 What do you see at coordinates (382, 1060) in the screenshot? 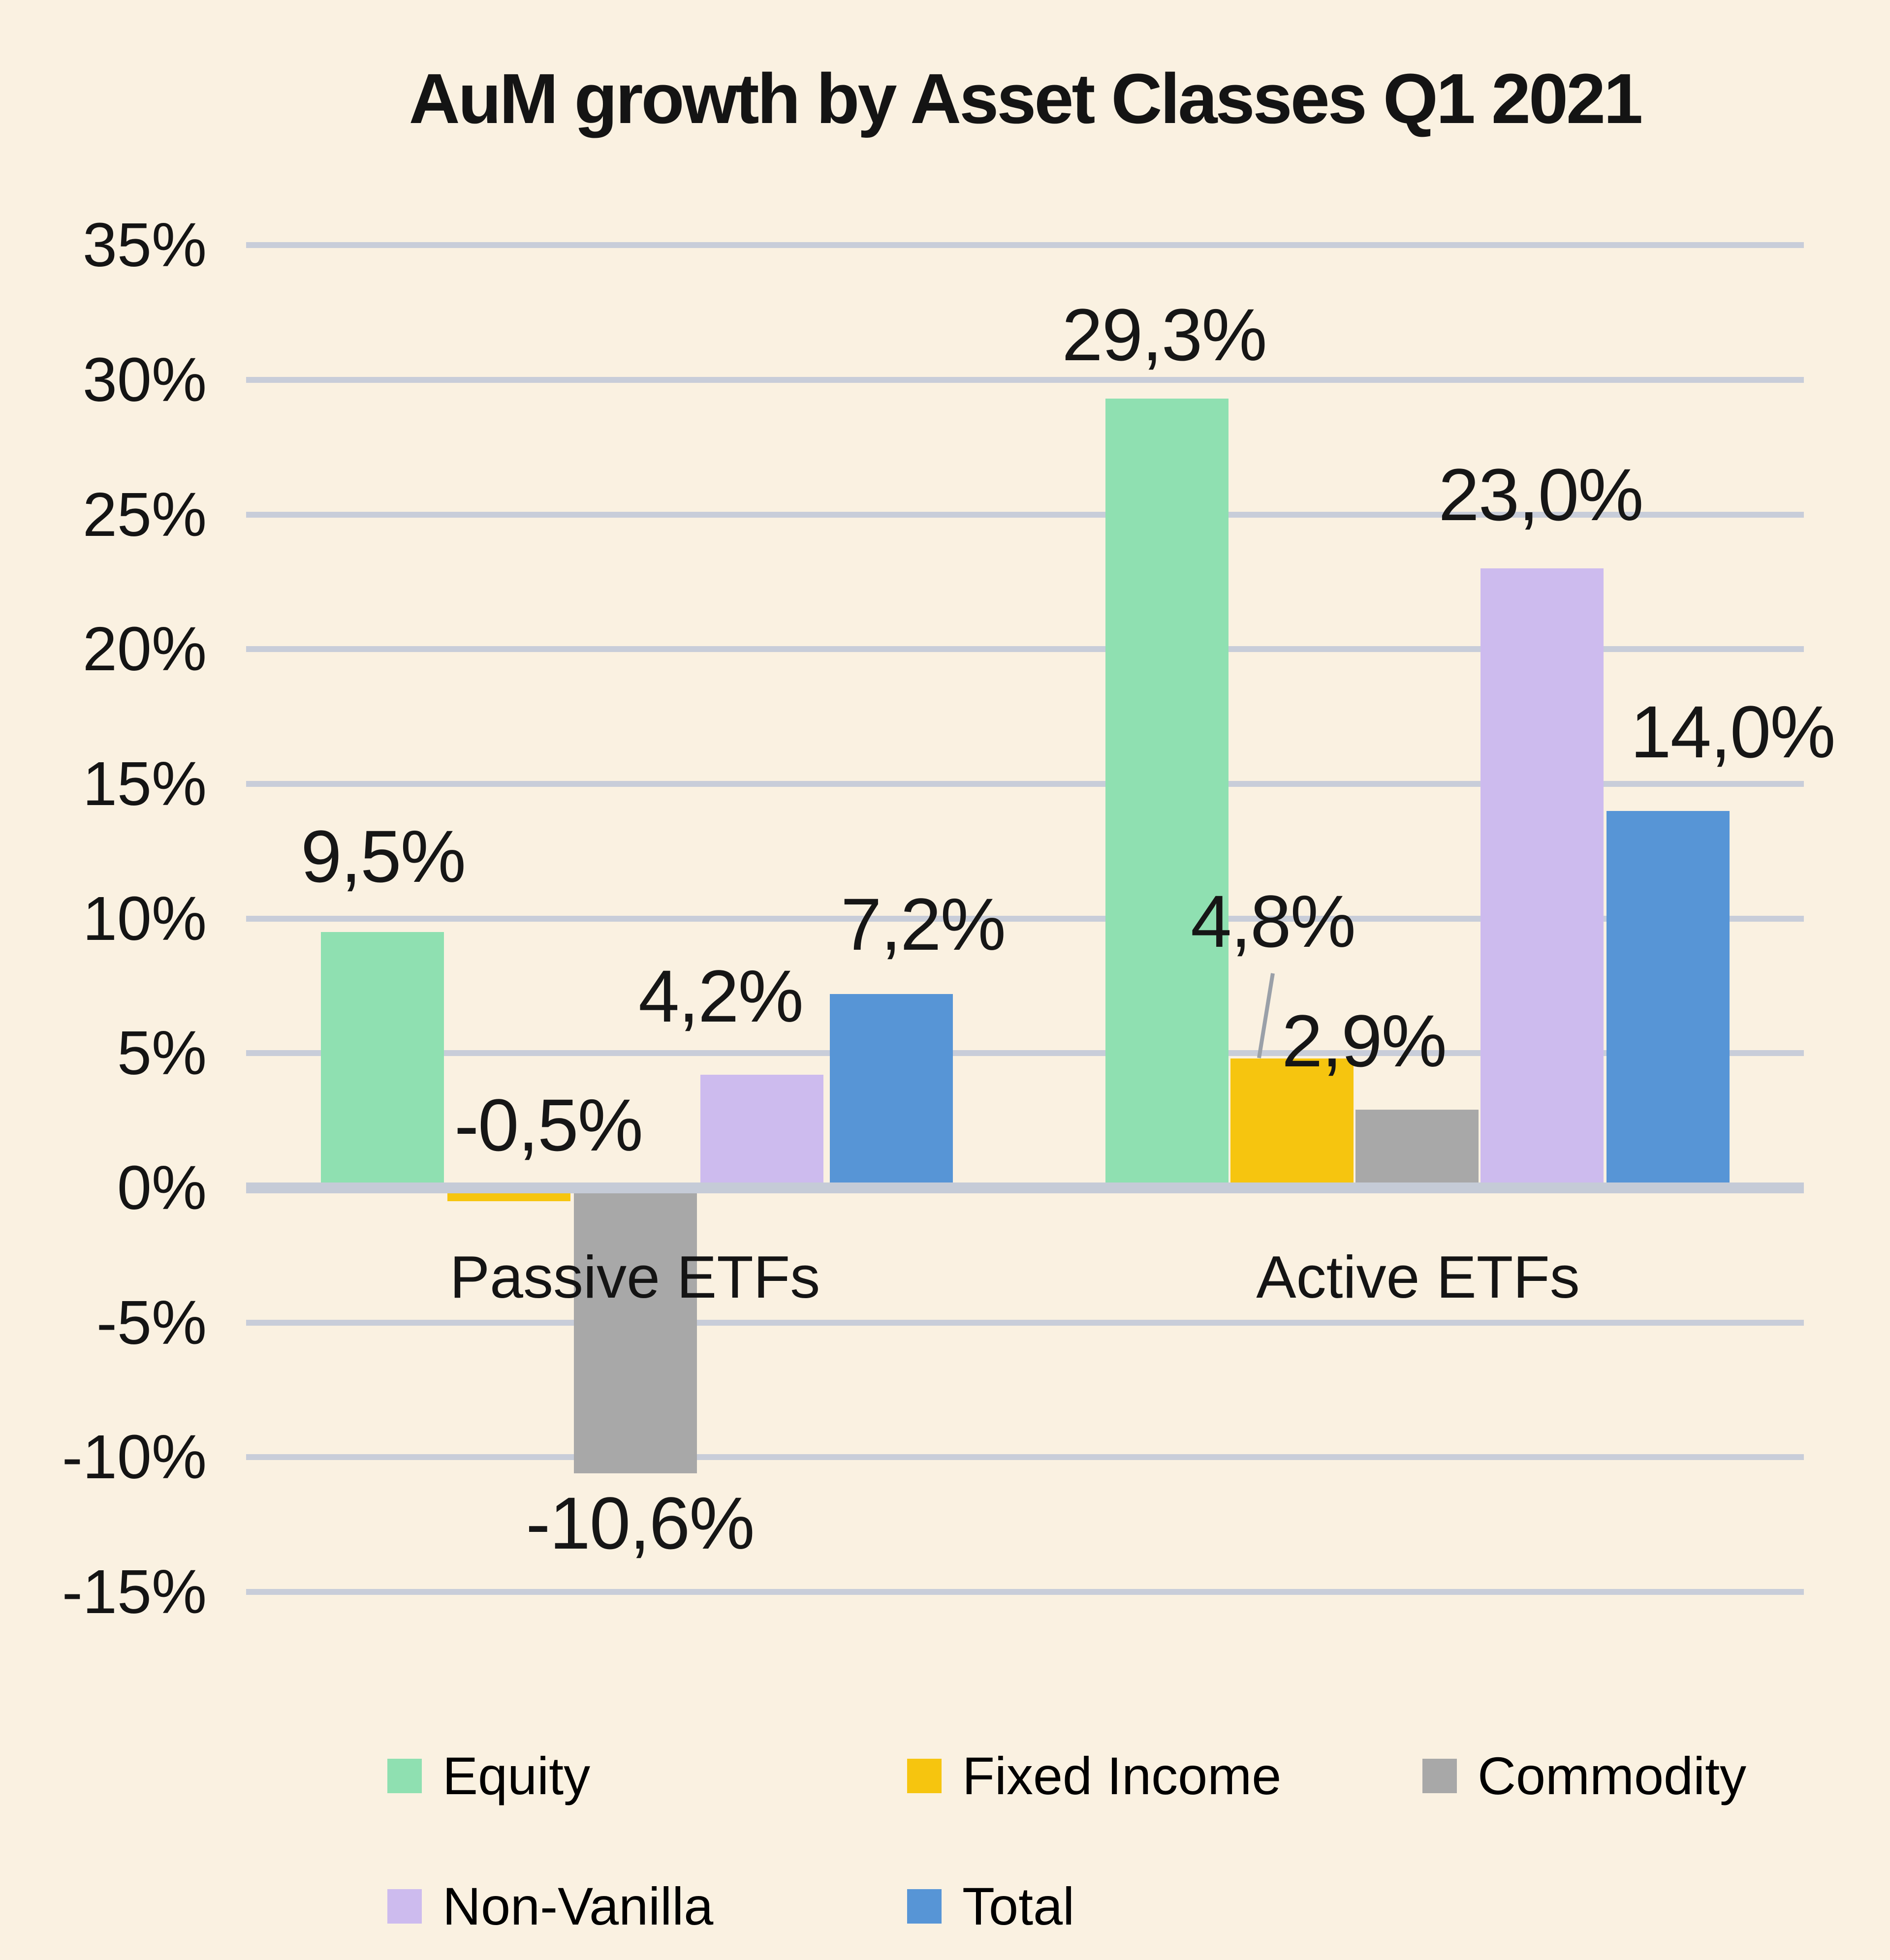
I see `bar-passive-etfs-equity` at bounding box center [382, 1060].